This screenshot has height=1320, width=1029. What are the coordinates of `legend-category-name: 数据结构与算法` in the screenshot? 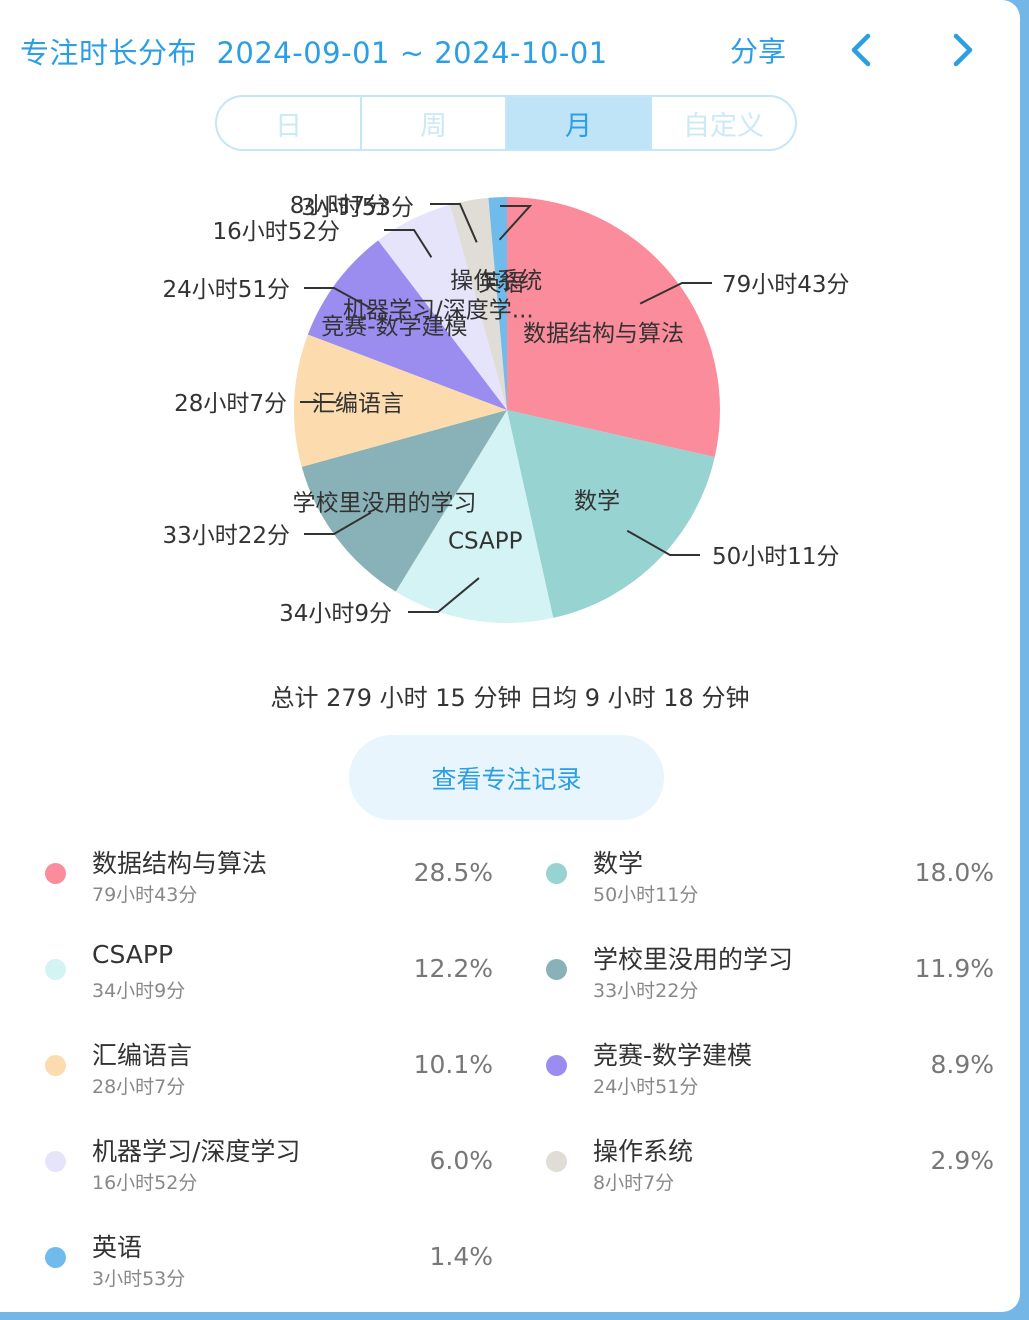 It's located at (180, 863).